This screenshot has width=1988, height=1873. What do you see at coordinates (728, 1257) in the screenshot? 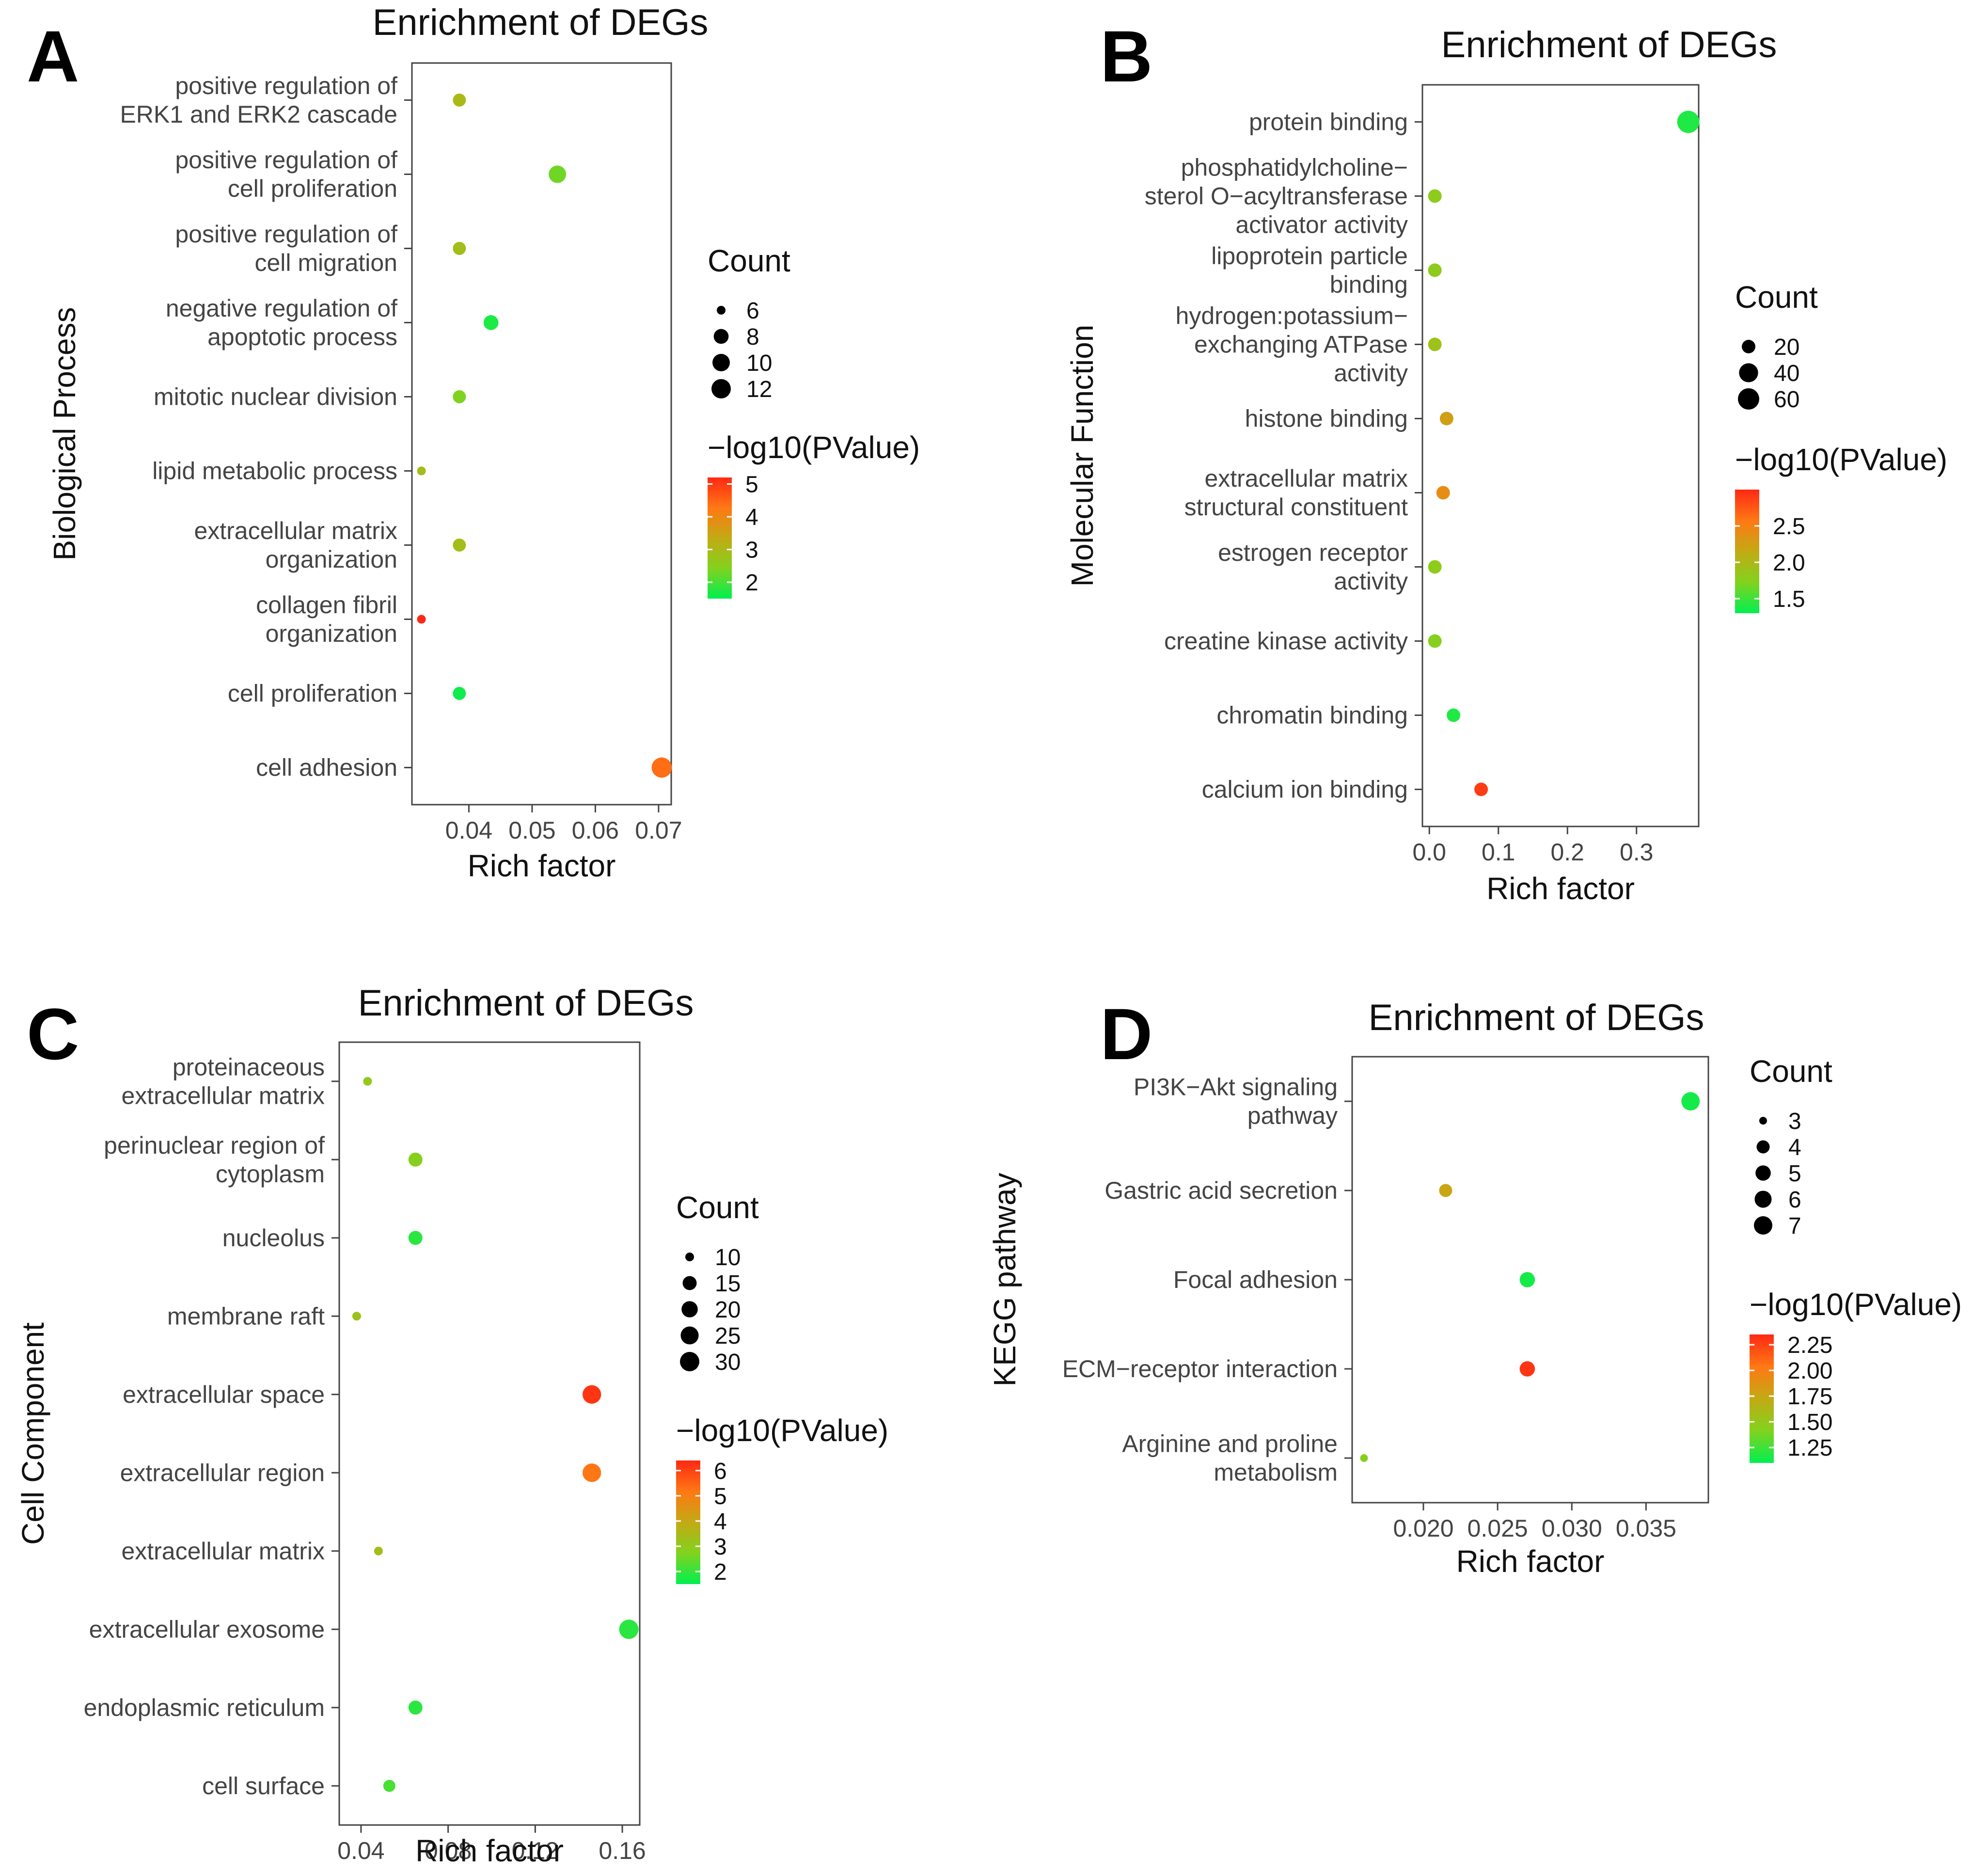
I see `count-legend-label-c: 10` at bounding box center [728, 1257].